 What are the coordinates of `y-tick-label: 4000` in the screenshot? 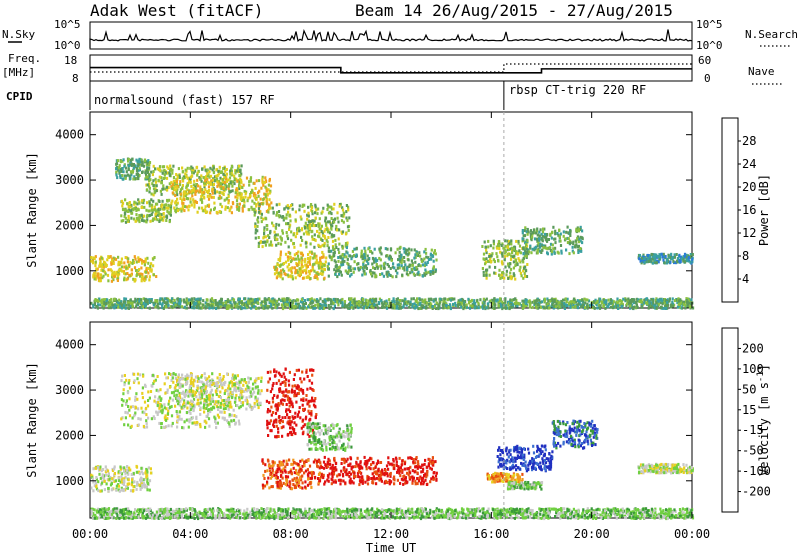 It's located at (69, 135).